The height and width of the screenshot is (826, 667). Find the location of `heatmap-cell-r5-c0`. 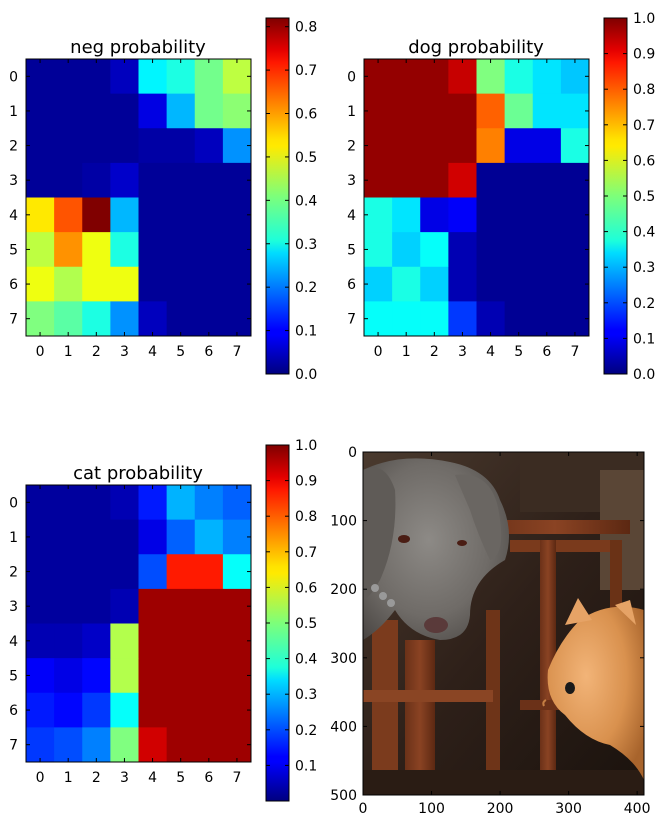

heatmap-cell-r5-c0 is located at coordinates (40, 250).